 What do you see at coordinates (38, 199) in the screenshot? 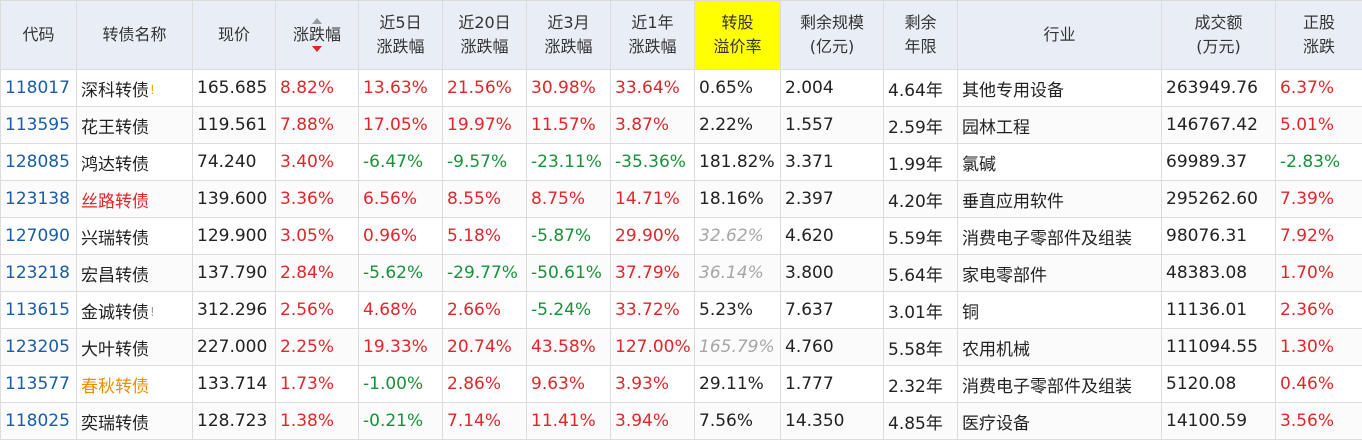
I see `code-cell: 123138` at bounding box center [38, 199].